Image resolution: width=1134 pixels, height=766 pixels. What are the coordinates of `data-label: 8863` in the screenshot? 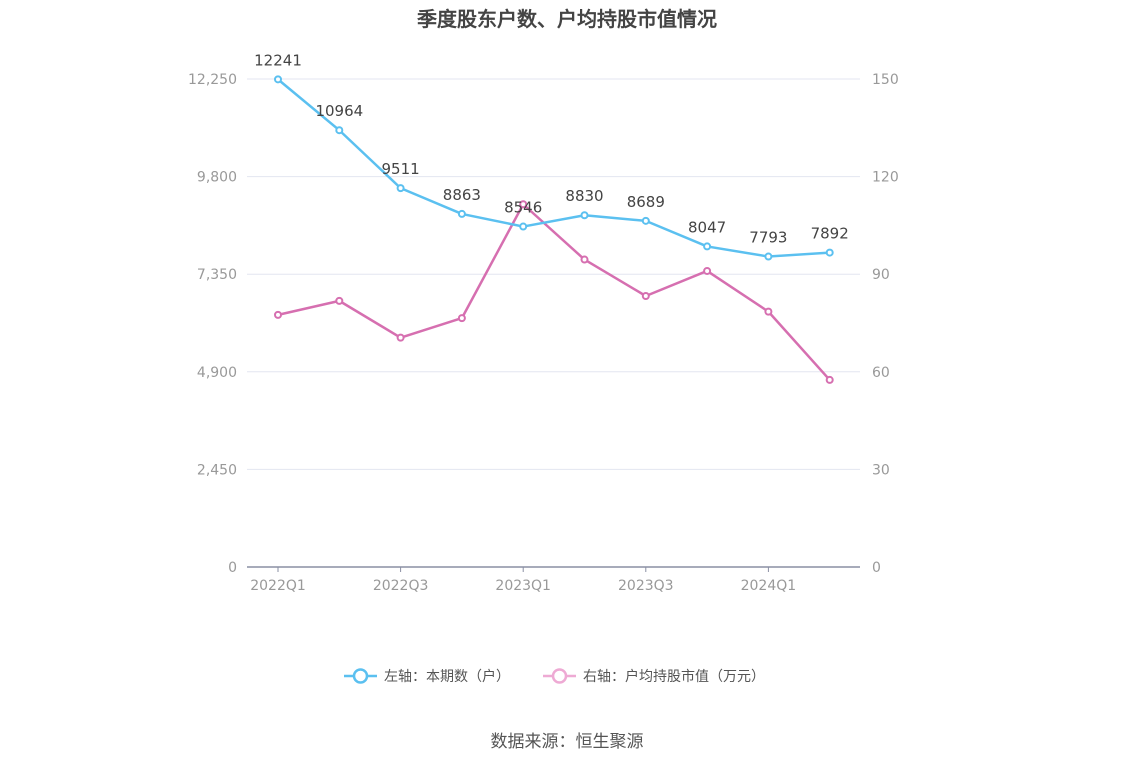 It's located at (462, 195).